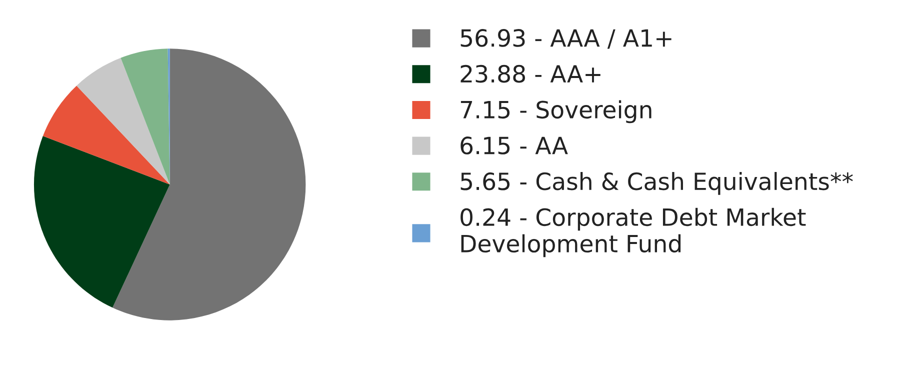 The image size is (918, 369). I want to click on legend-label: 5.65 - Cash & Cash Equivalents**, so click(656, 183).